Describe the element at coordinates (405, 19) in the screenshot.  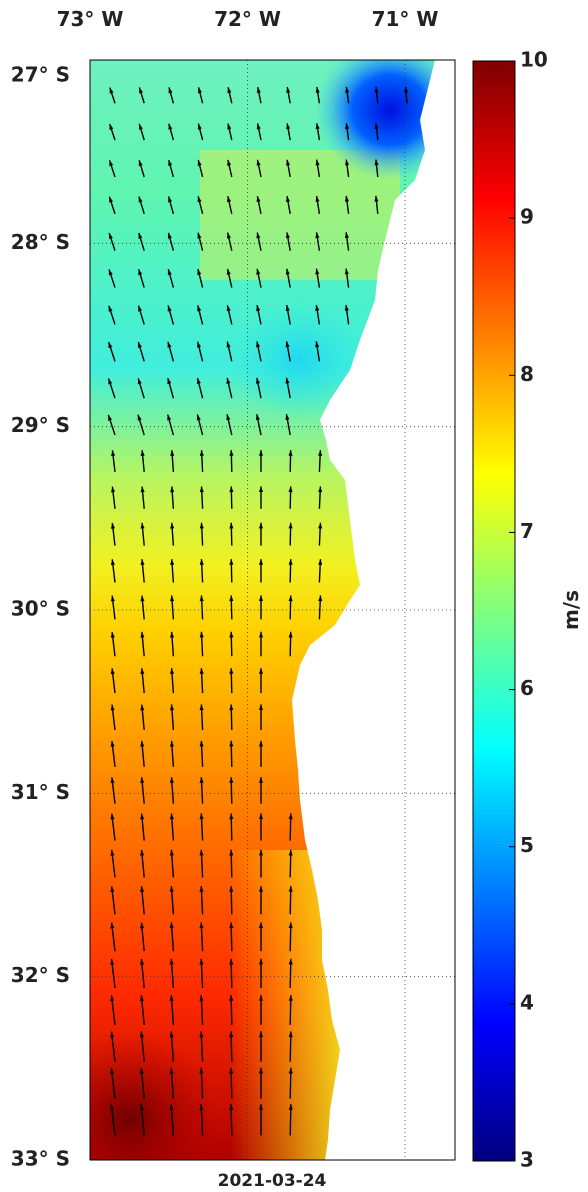
I see `lon-tick-label: 71° W` at that location.